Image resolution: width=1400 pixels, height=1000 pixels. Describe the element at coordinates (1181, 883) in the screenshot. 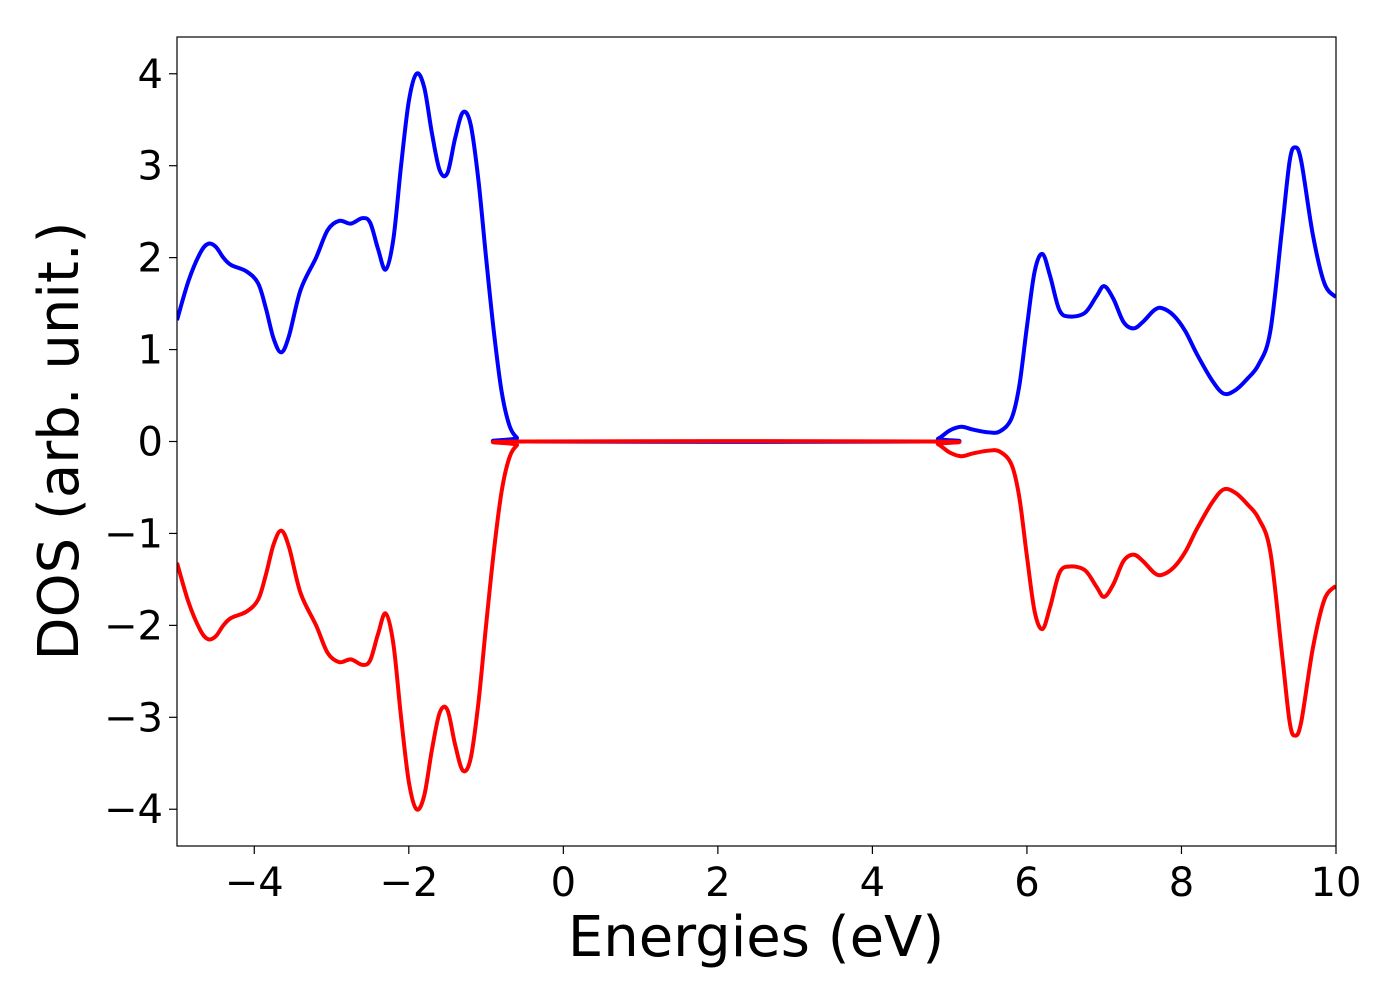

I see `x-tick-label: 8` at that location.